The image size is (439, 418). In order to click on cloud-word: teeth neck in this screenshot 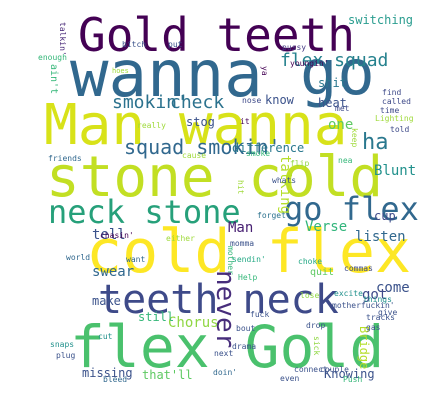, I will do `click(218, 300)`.